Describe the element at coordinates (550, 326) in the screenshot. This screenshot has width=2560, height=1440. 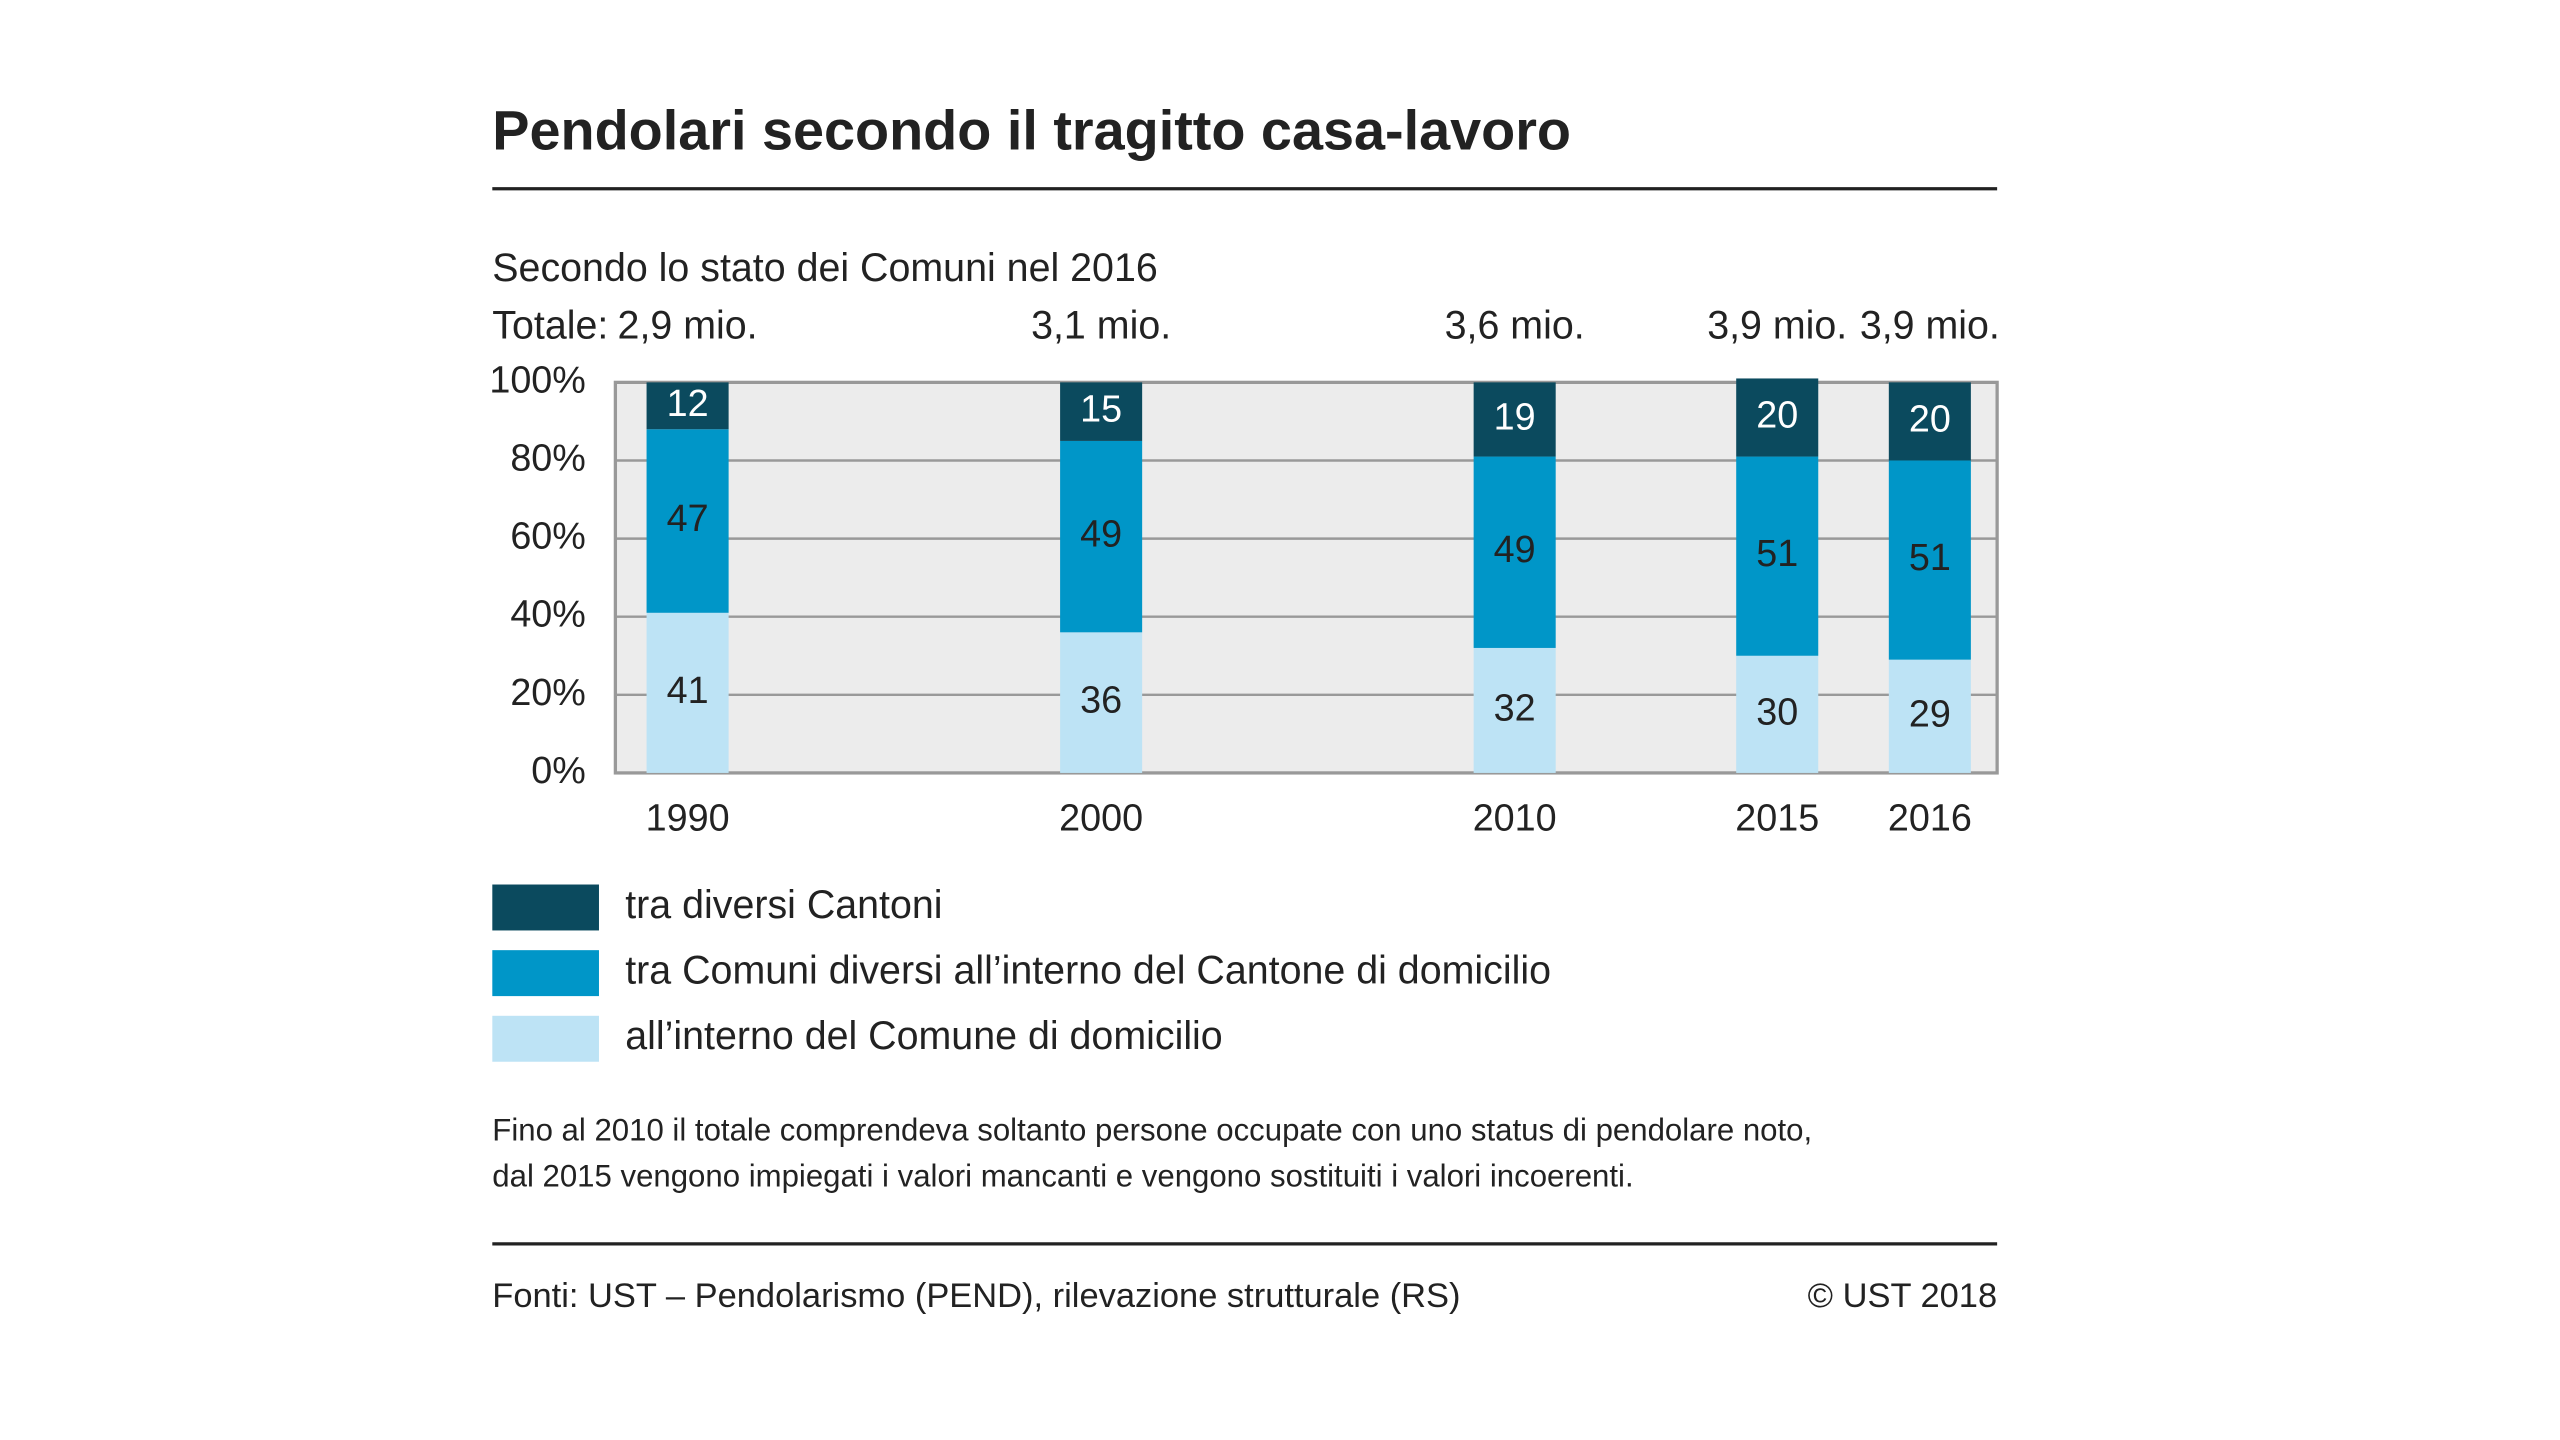
I see `totals-label: Totale:` at that location.